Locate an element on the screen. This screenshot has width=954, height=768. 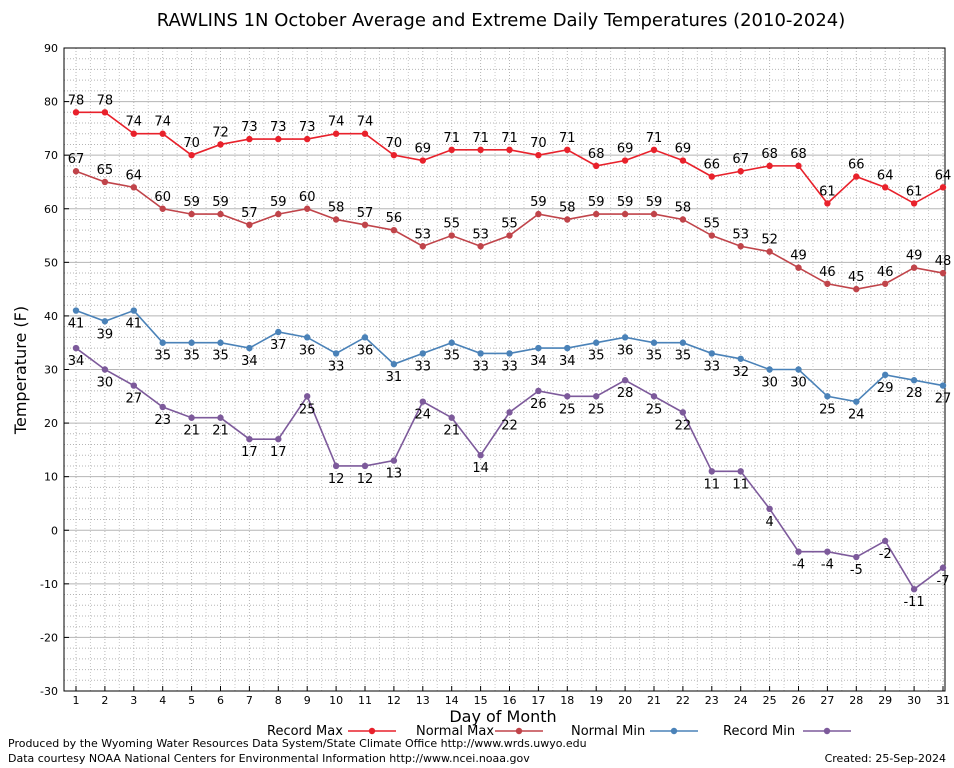
x-tick-label: 3 is located at coordinates (133, 700).